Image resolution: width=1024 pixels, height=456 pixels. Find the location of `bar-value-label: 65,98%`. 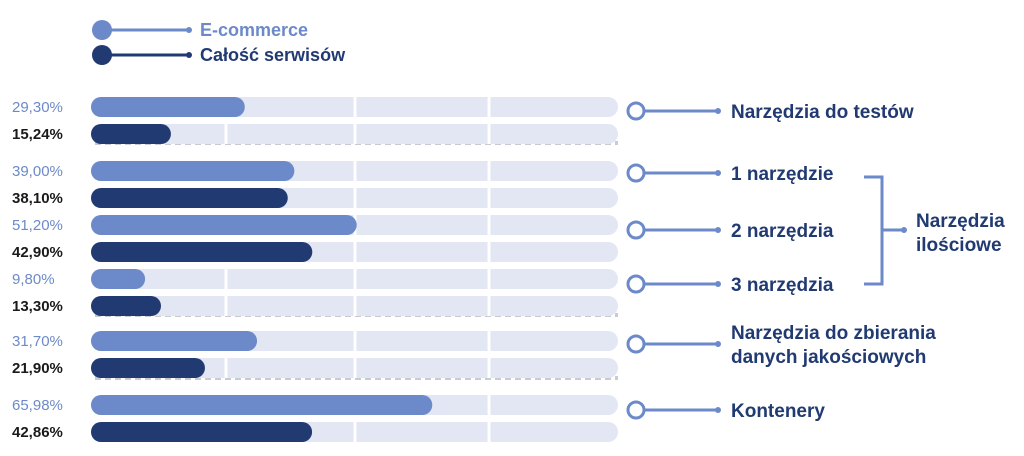

bar-value-label: 65,98% is located at coordinates (37, 405).